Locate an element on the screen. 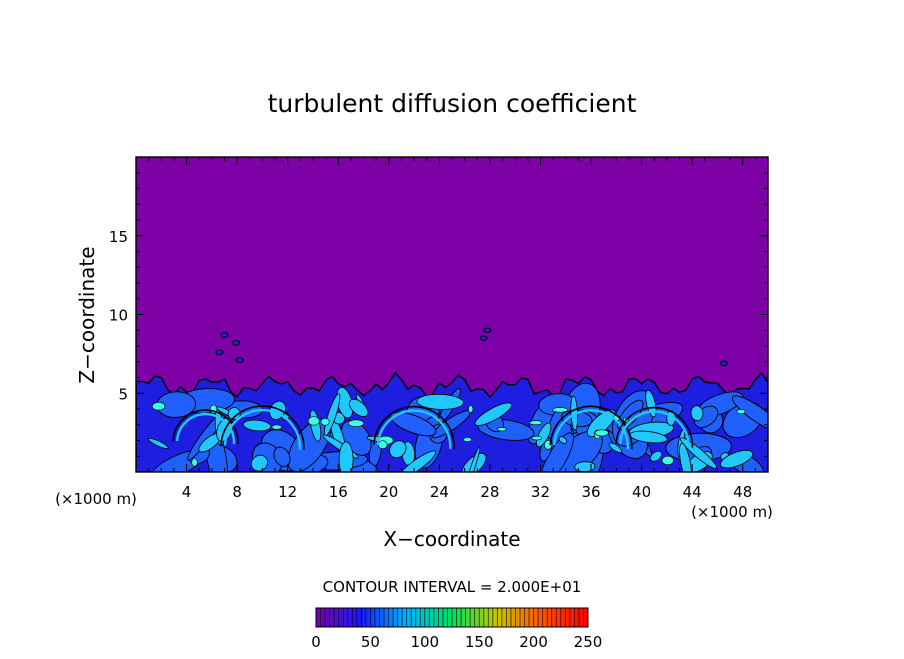 The image size is (904, 659). x-tick-label: 12 is located at coordinates (287, 492).